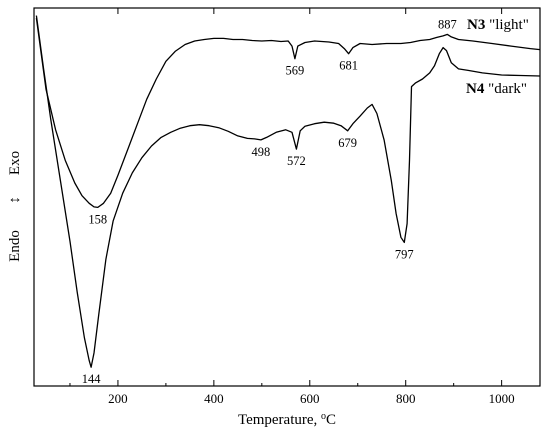 This screenshot has width=550, height=439. What do you see at coordinates (507, 25) in the screenshot?
I see `series-label-n3-rest: "light"` at bounding box center [507, 25].